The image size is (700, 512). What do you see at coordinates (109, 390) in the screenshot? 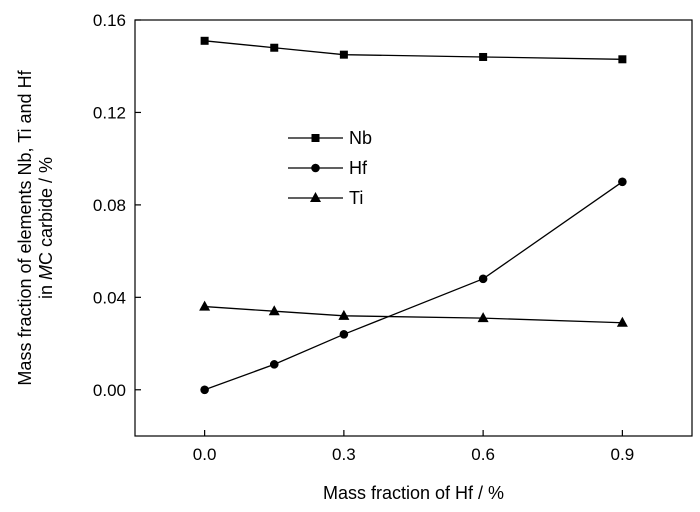
I see `y-tick-label: 0.00` at bounding box center [109, 390].